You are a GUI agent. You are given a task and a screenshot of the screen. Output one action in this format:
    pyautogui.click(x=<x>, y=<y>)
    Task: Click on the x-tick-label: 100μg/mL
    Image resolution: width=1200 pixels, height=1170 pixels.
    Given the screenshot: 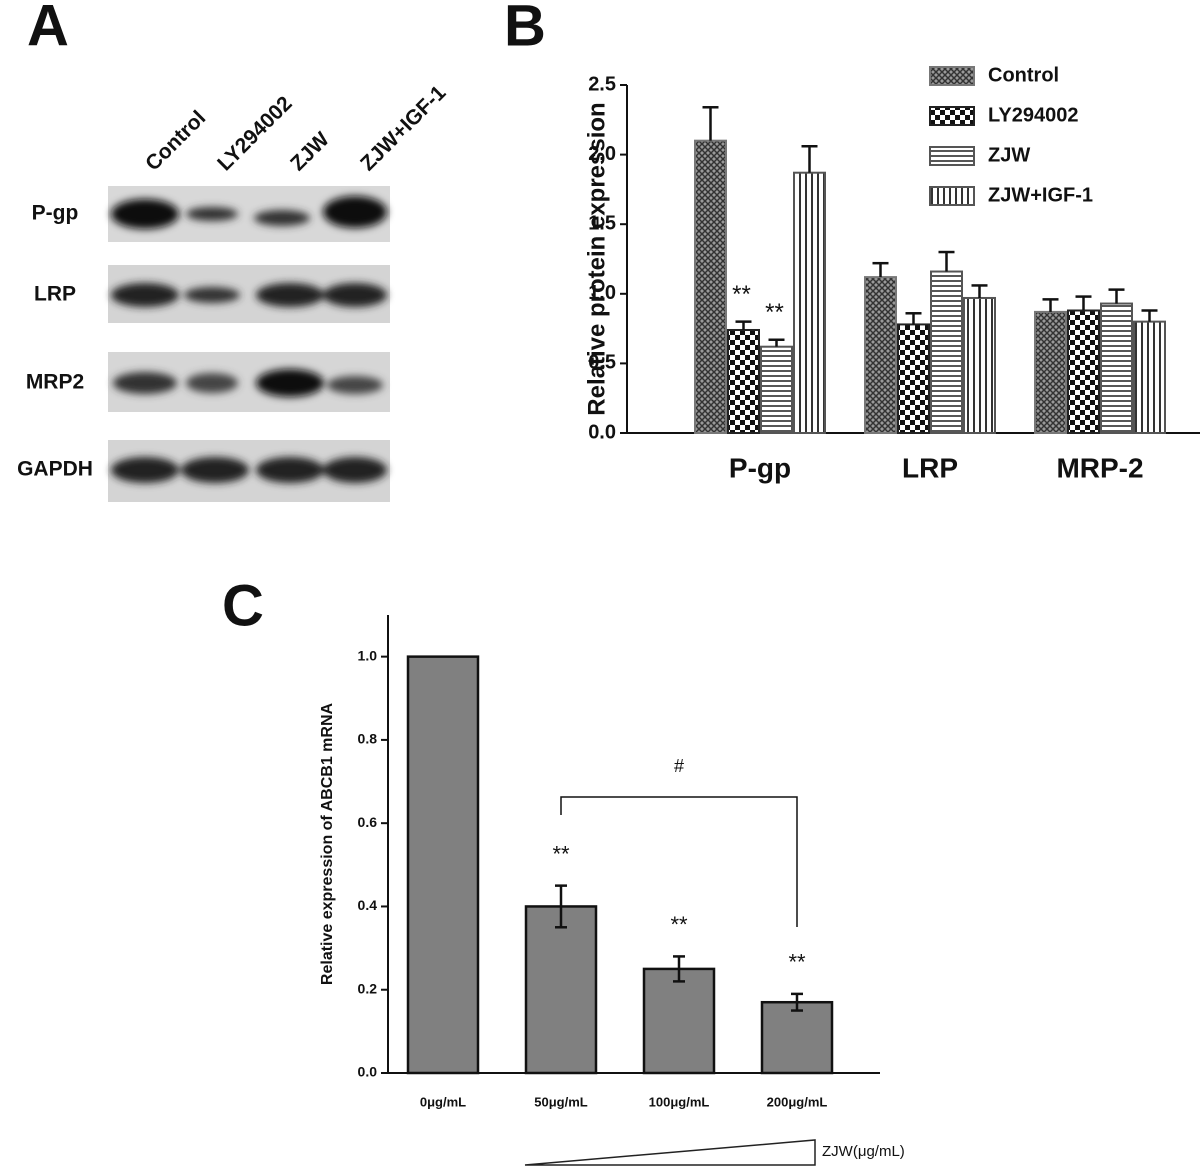 What is the action you would take?
    pyautogui.click(x=679, y=1101)
    